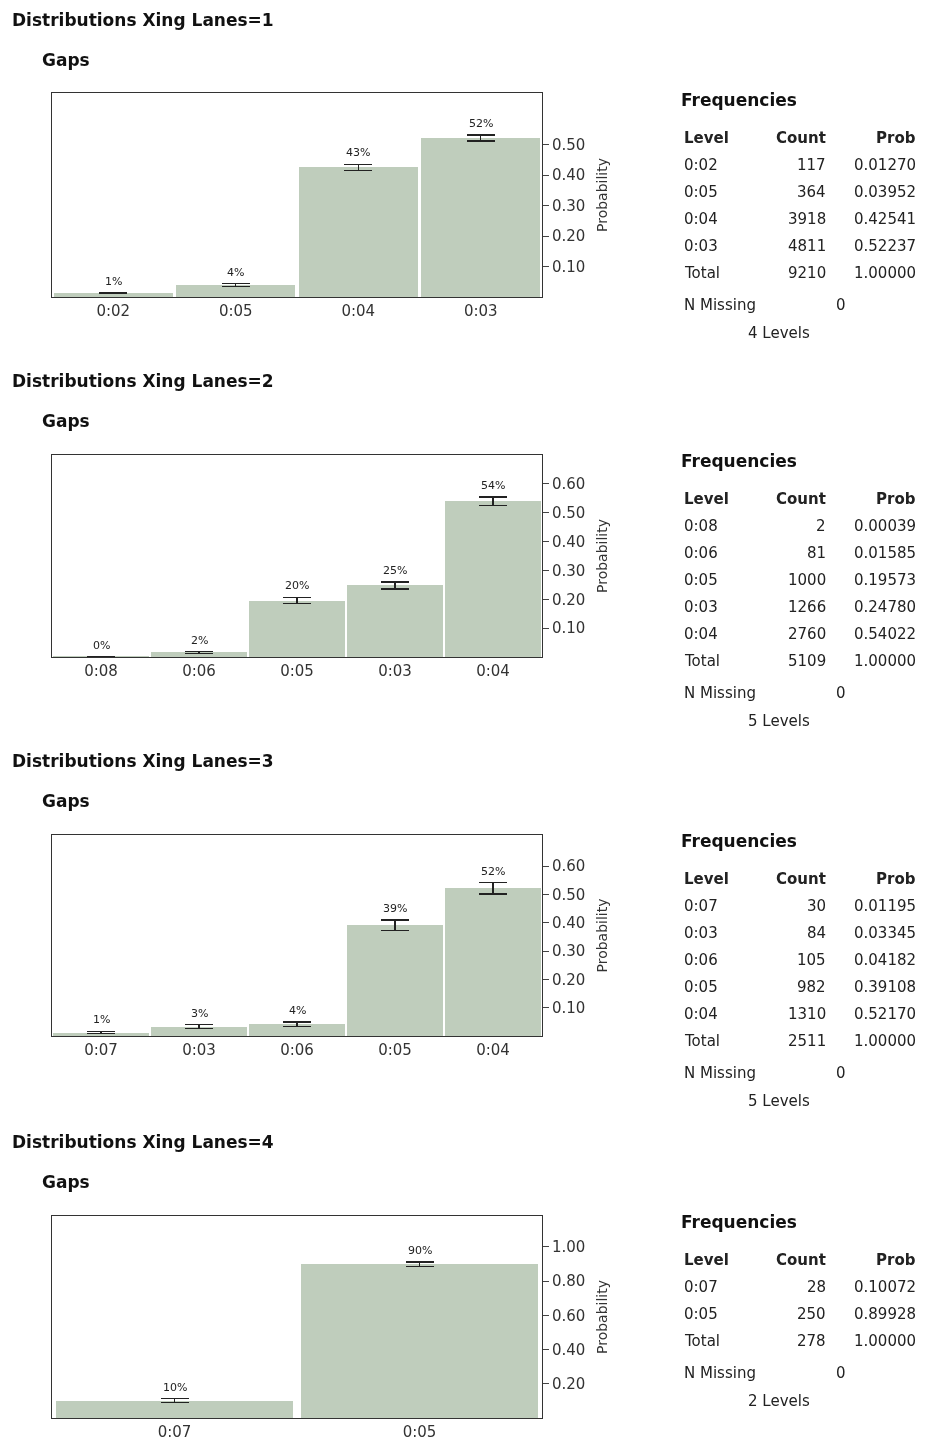  What do you see at coordinates (885, 1287) in the screenshot?
I see `text: 0.10072` at bounding box center [885, 1287].